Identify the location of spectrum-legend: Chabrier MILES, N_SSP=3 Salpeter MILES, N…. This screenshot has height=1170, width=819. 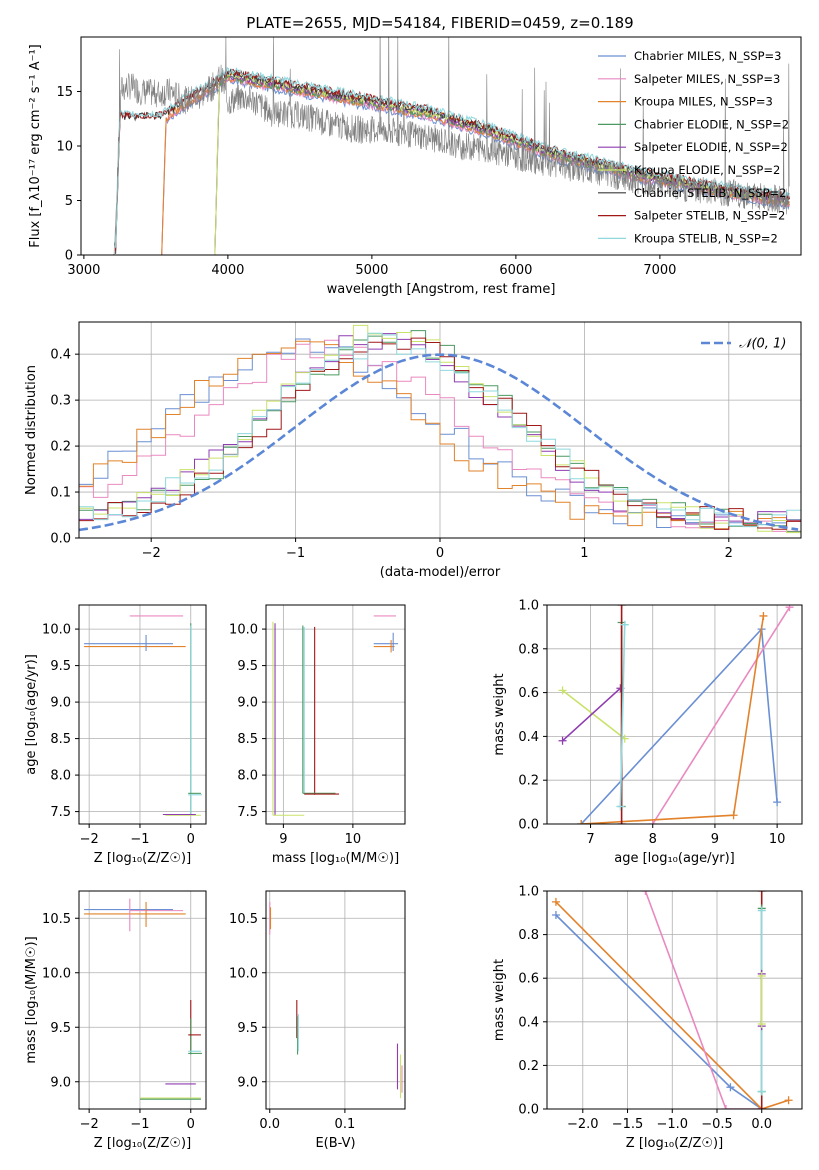
(693, 147).